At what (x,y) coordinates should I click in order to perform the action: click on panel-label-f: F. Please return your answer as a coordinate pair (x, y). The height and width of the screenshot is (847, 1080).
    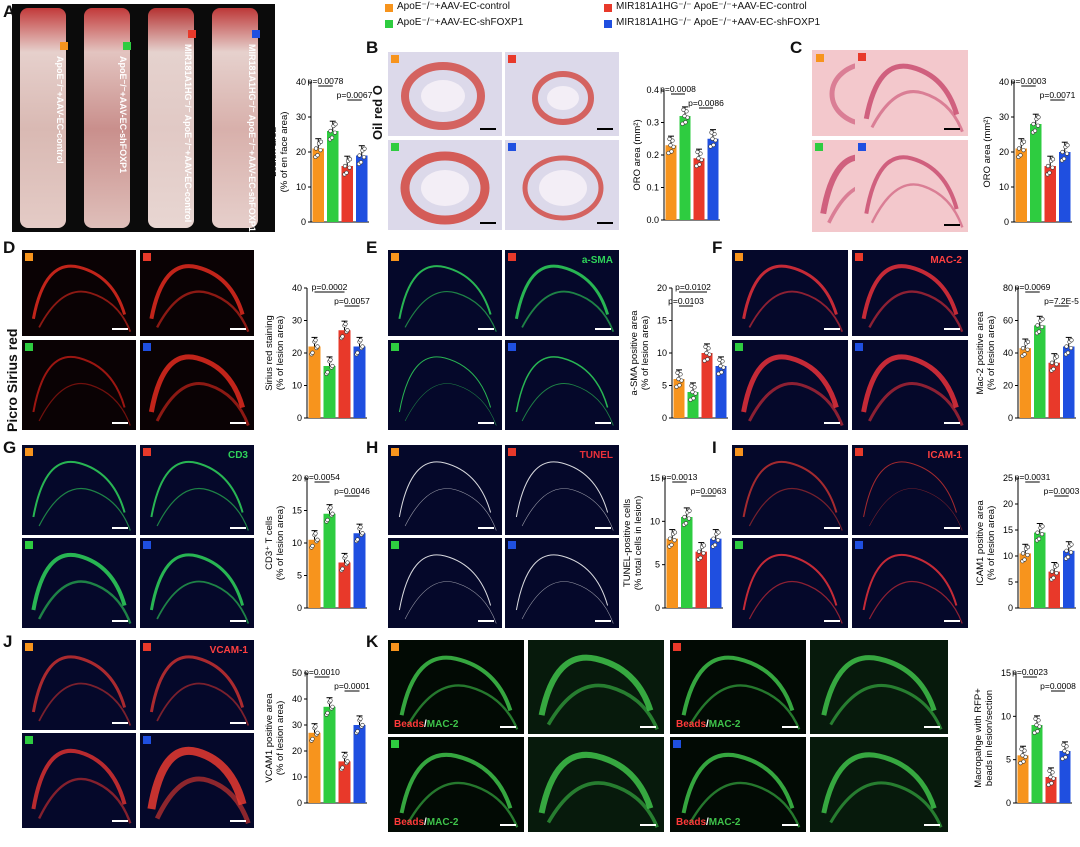
    Looking at the image, I should click on (717, 247).